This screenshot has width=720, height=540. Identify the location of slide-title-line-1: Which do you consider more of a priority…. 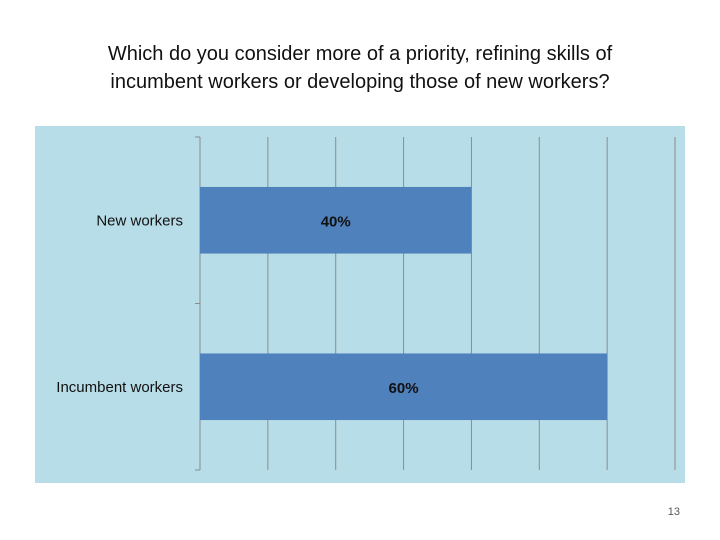
(360, 54).